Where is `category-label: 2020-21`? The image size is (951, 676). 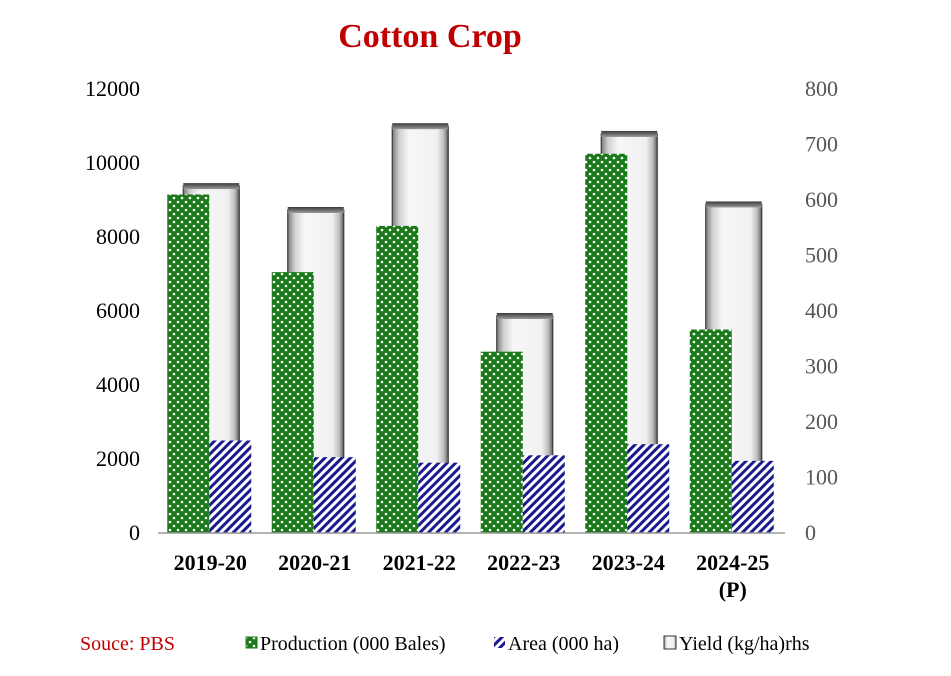 category-label: 2020-21 is located at coordinates (314, 562).